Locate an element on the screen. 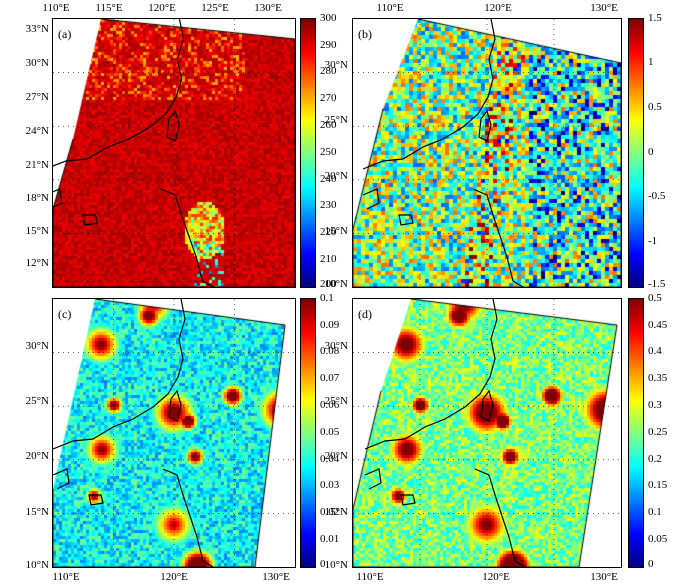 The height and width of the screenshot is (588, 697). colorbar-label: 200 is located at coordinates (328, 284).